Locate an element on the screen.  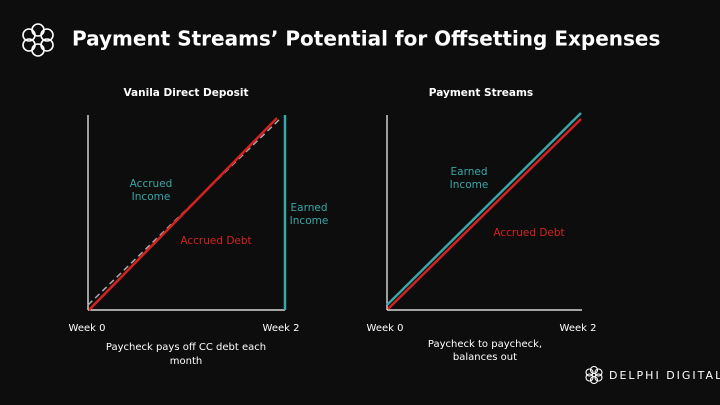
brand-icon is located at coordinates (594, 375).